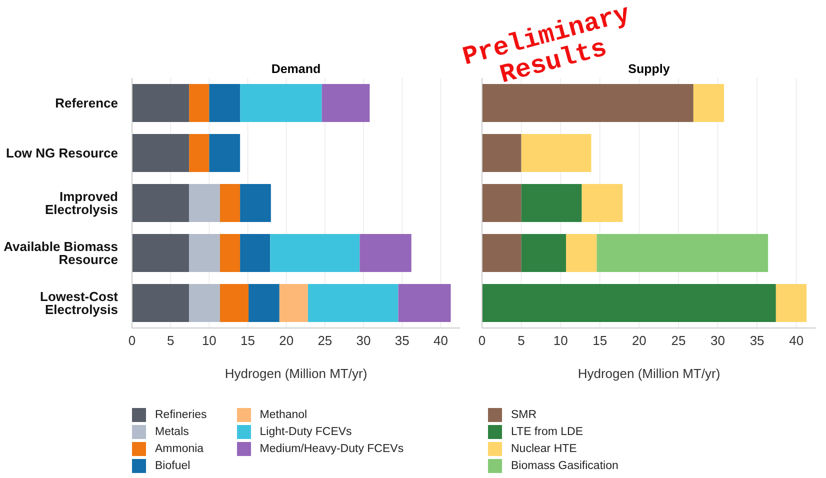 The width and height of the screenshot is (826, 478). What do you see at coordinates (547, 432) in the screenshot?
I see `legend-label: LTE from LDE` at bounding box center [547, 432].